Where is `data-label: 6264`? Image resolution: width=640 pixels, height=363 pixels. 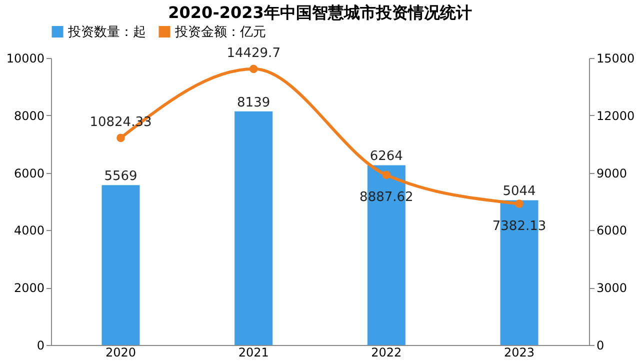 data-label: 6264 is located at coordinates (386, 156).